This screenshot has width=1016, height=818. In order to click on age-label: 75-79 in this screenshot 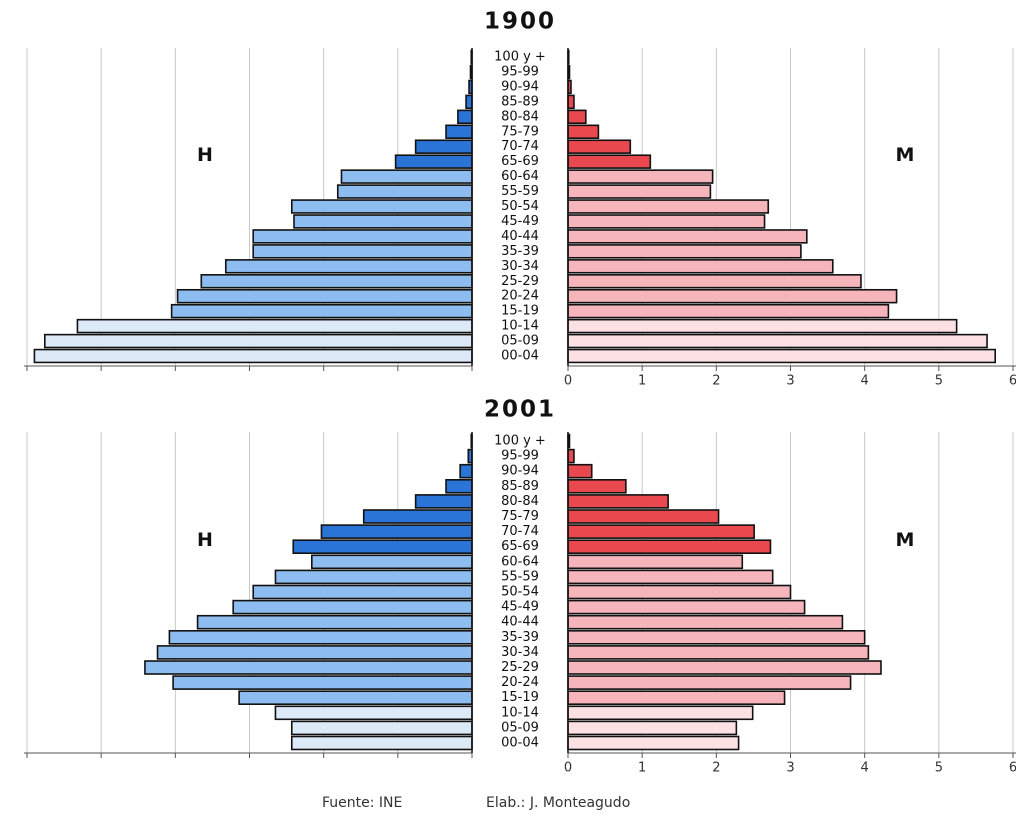, I will do `click(520, 131)`.